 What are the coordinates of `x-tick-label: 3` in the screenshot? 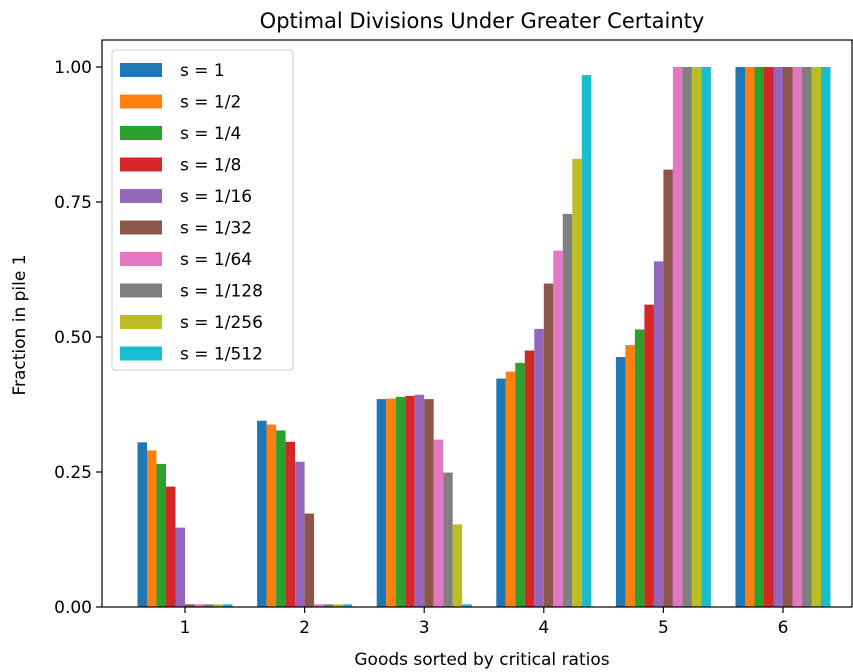 It's located at (424, 628).